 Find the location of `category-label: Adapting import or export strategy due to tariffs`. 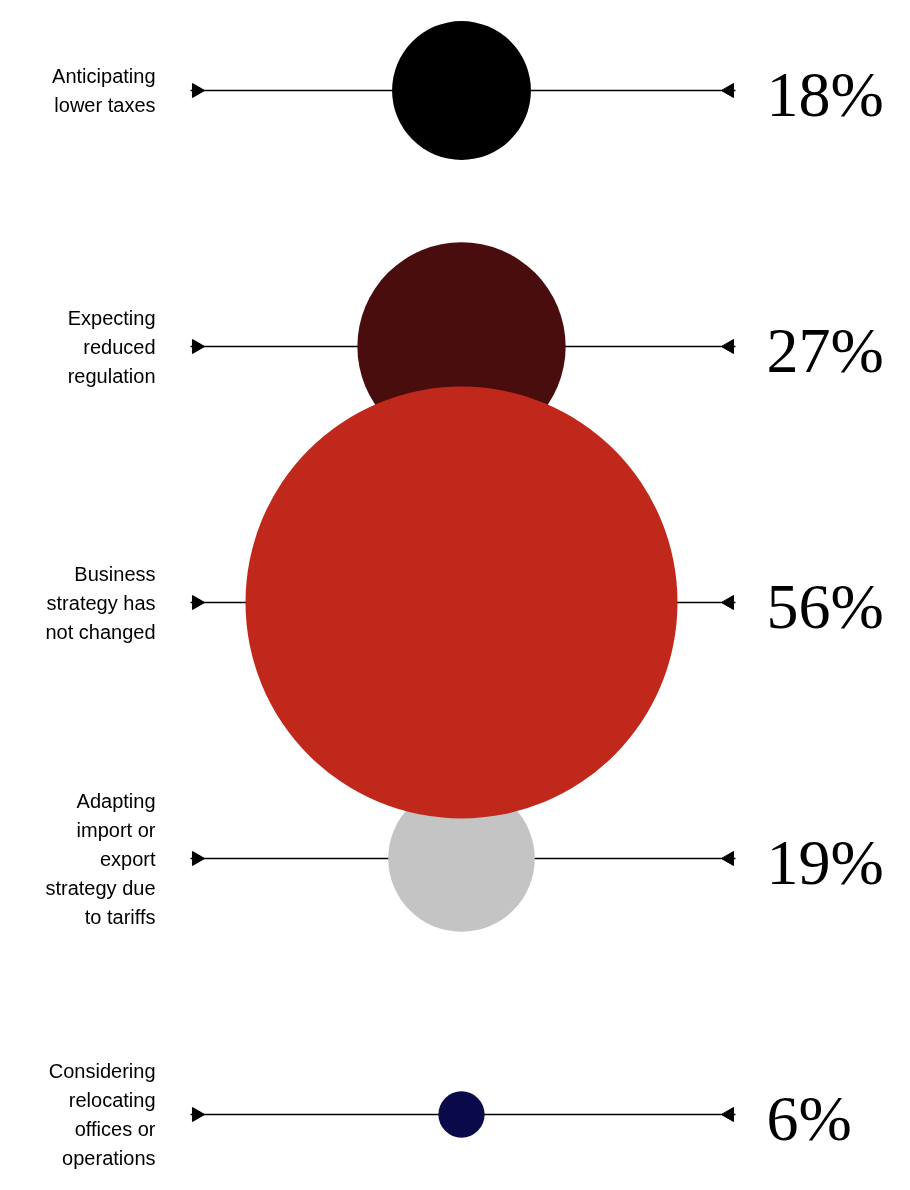

category-label: Adapting import or export strategy due to tariffs is located at coordinates (100, 858).